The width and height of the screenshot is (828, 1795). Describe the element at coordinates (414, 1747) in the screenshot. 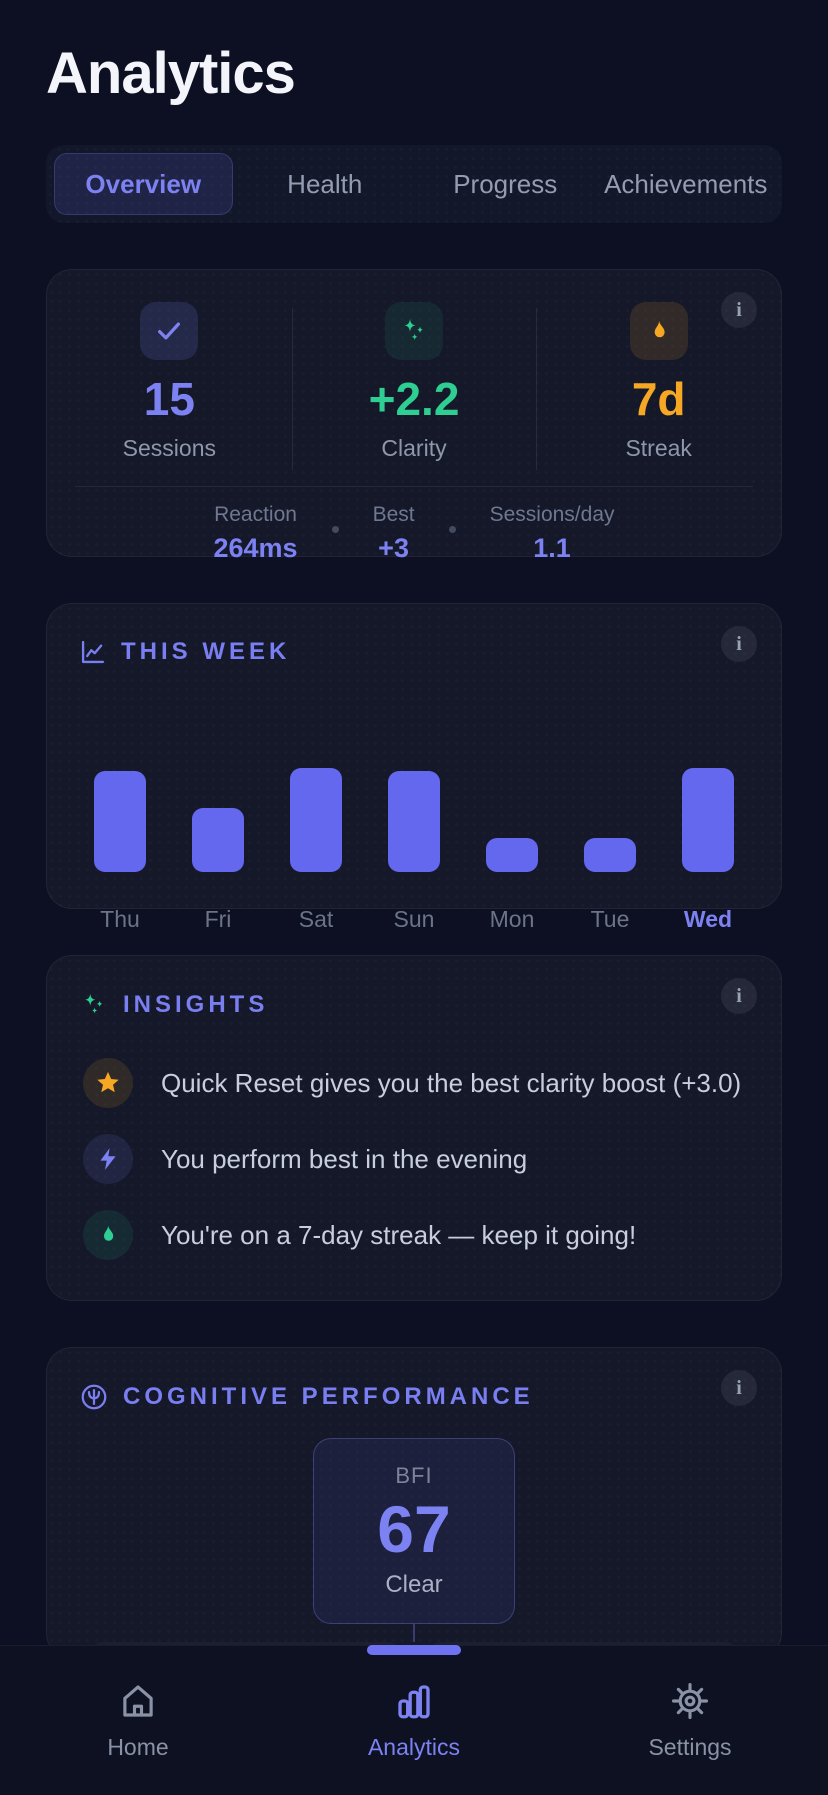

I see `nav-analytics-label: Analytics` at that location.